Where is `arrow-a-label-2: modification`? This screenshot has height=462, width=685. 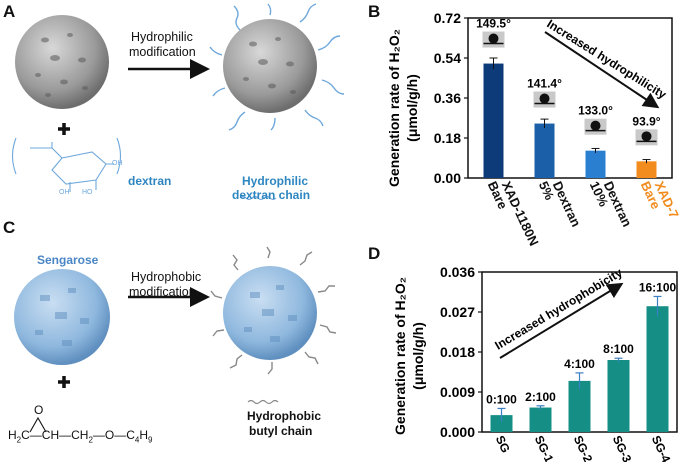 arrow-a-label-2: modification is located at coordinates (162, 52).